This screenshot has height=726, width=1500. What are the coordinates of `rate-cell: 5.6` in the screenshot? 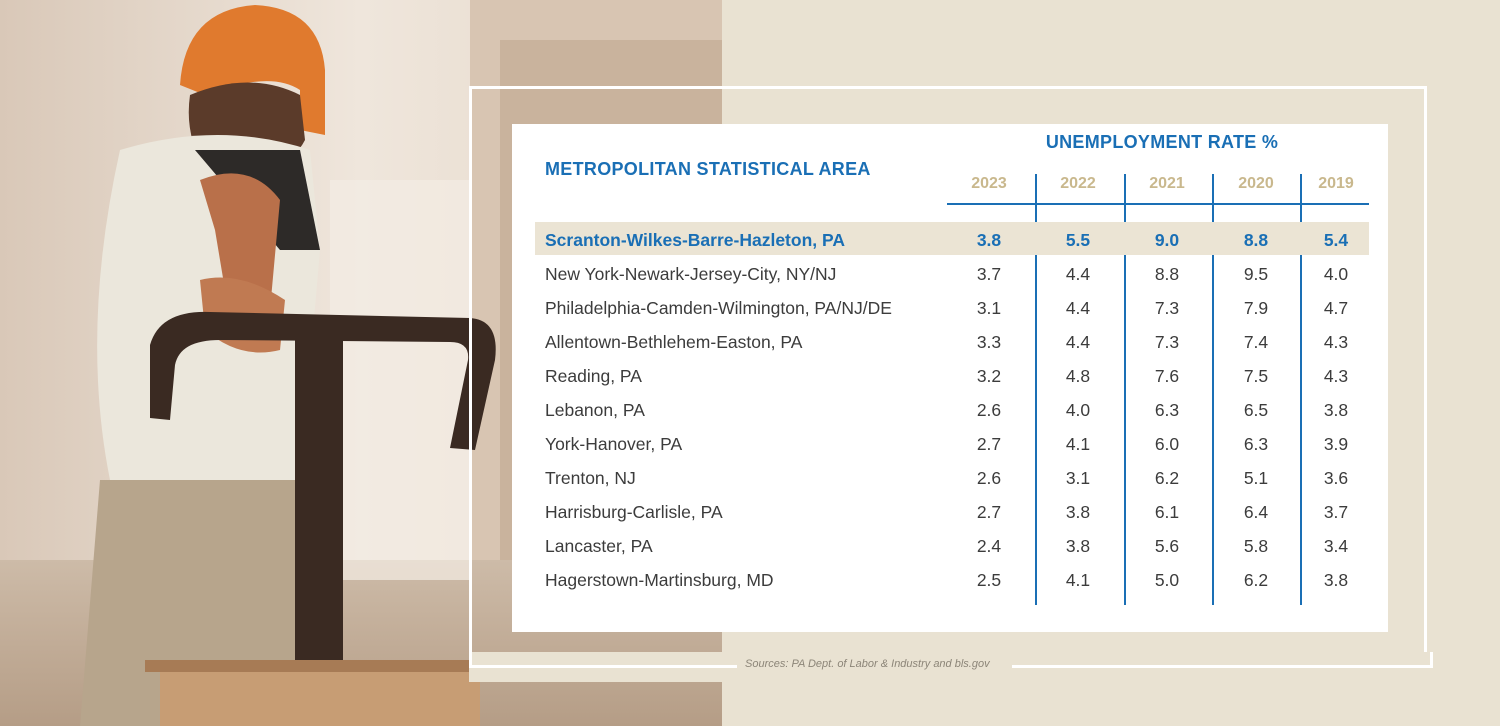 It's located at (1167, 546).